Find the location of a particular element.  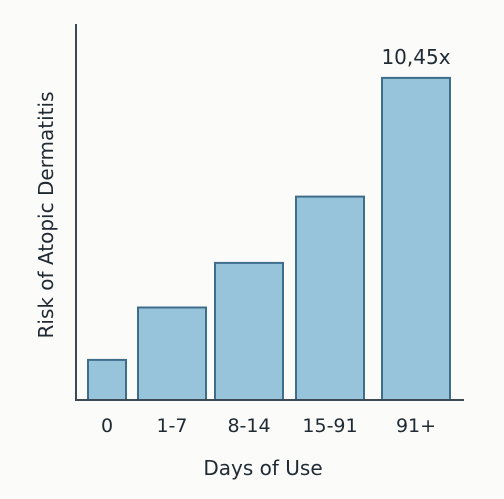

x-tick-label: 1-7 is located at coordinates (171, 426).